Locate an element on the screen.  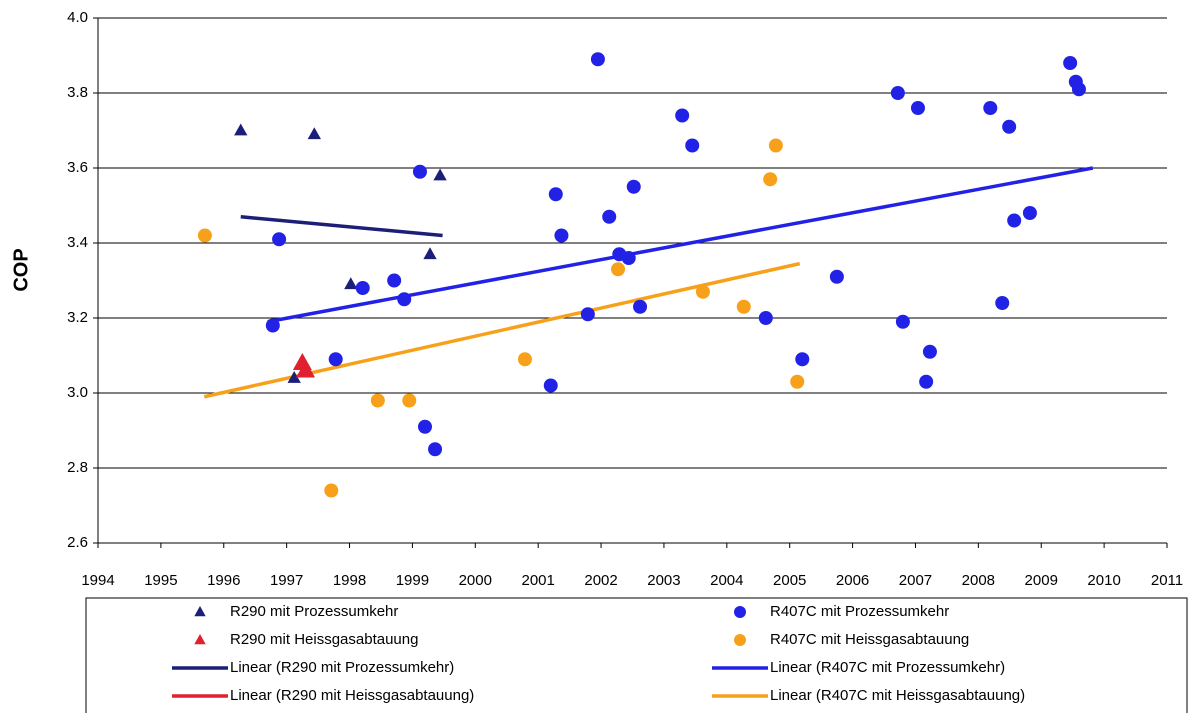
legend-label: R407C mit Heissgasabtauung is located at coordinates (869, 639).